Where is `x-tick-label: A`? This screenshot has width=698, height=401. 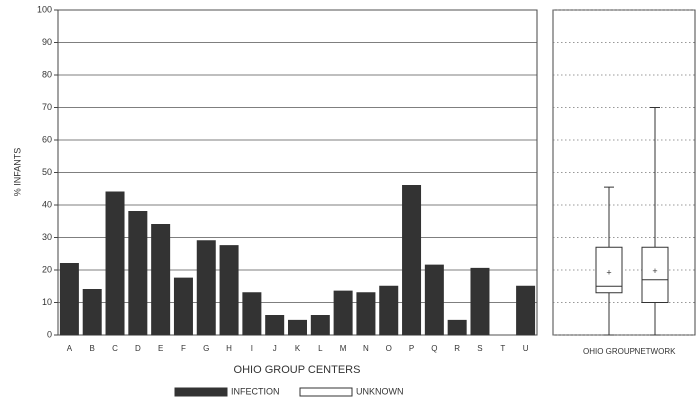
x-tick-label: A is located at coordinates (70, 348).